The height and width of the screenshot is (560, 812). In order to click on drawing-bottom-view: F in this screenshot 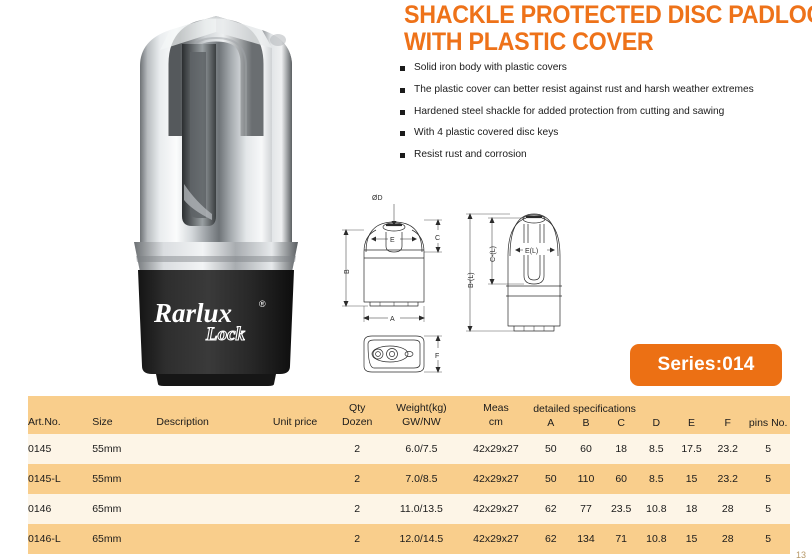, I will do `click(403, 354)`.